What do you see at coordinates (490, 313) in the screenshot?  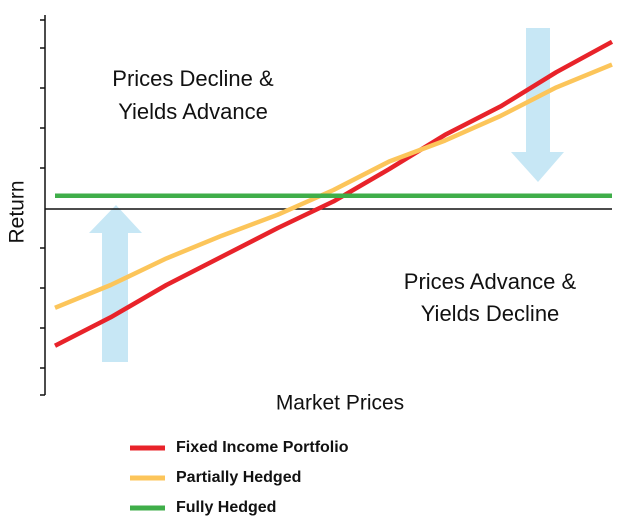 I see `annotation: Yields Decline` at bounding box center [490, 313].